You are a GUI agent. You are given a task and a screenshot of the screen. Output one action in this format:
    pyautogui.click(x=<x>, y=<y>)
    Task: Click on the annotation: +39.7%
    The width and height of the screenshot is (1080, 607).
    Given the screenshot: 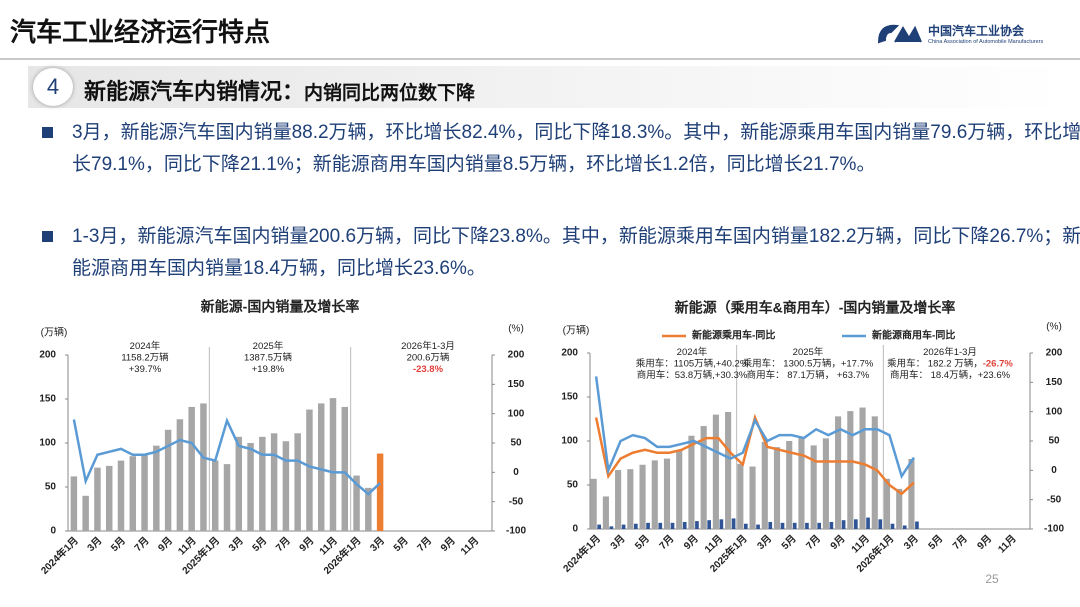 What is the action you would take?
    pyautogui.click(x=145, y=369)
    